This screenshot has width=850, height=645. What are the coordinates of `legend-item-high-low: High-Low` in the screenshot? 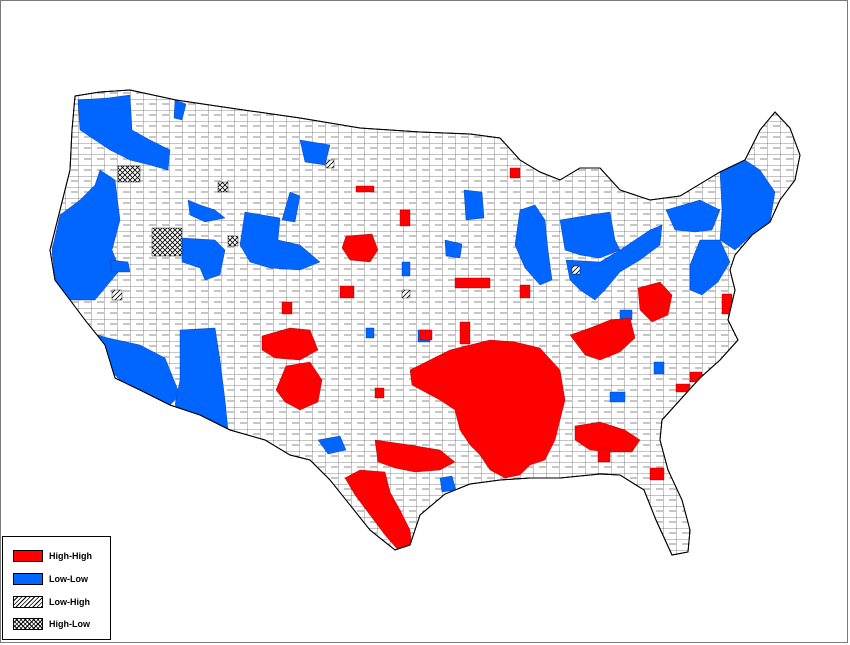 It's located at (51, 624).